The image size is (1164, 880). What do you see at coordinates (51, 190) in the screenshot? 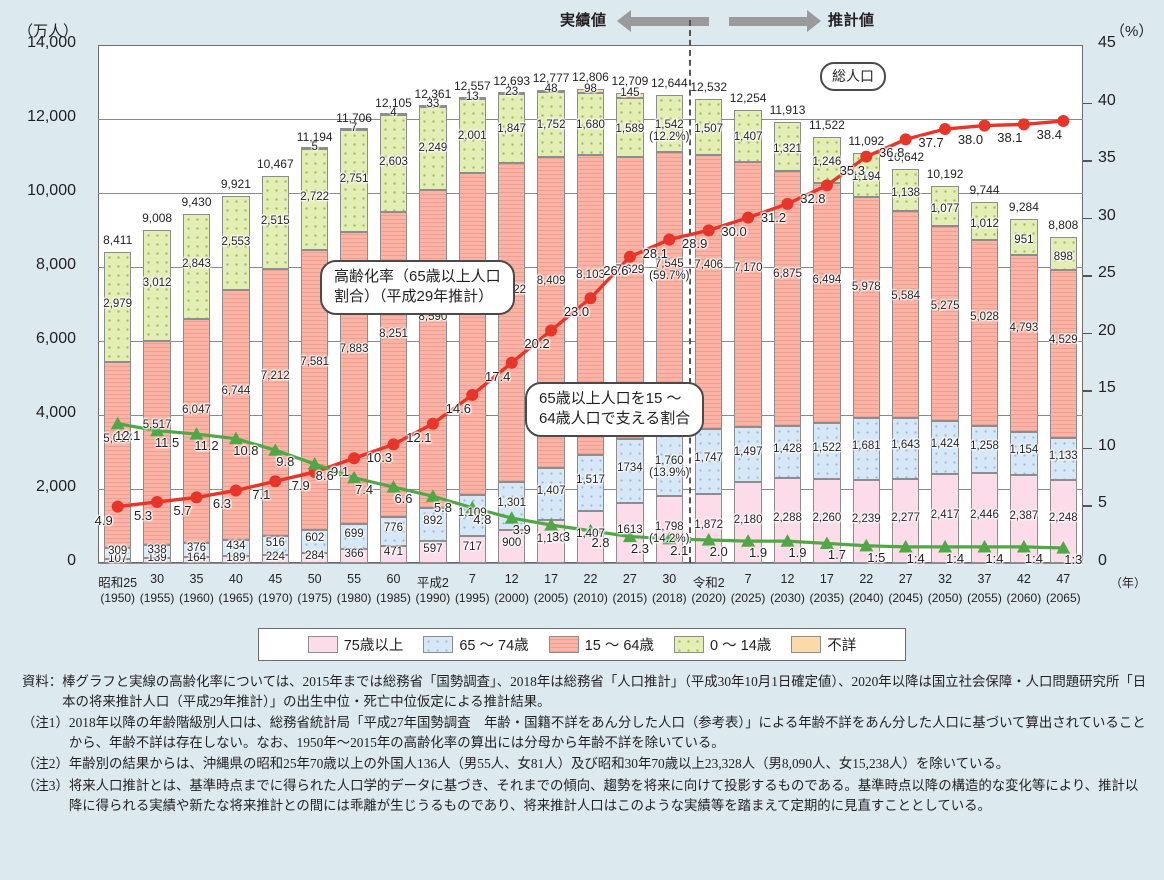
I see `y-axis-tick-left: 10,000` at bounding box center [51, 190].